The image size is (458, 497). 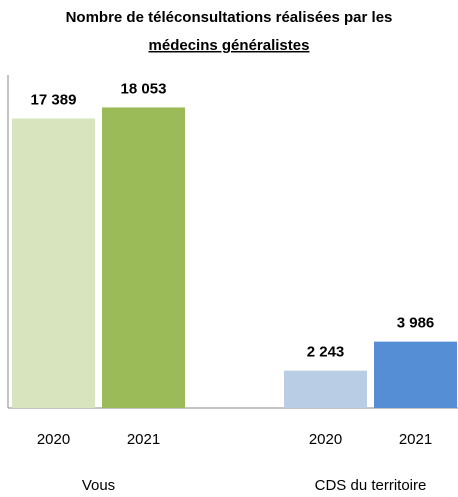 I want to click on value-label: 2 243, so click(x=326, y=352).